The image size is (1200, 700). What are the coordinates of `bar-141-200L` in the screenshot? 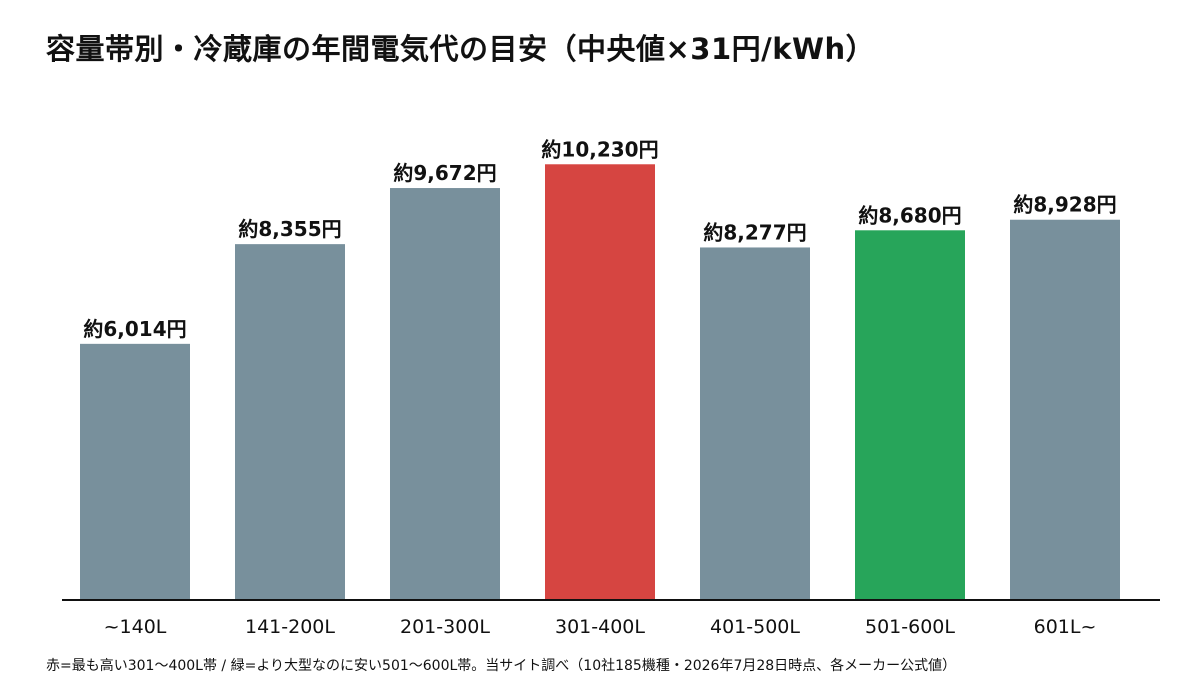 It's located at (290, 422).